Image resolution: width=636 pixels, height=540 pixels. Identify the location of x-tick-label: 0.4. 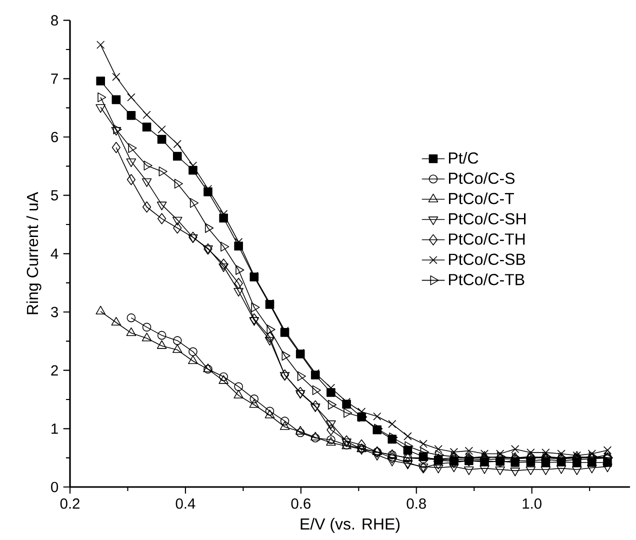
(186, 503).